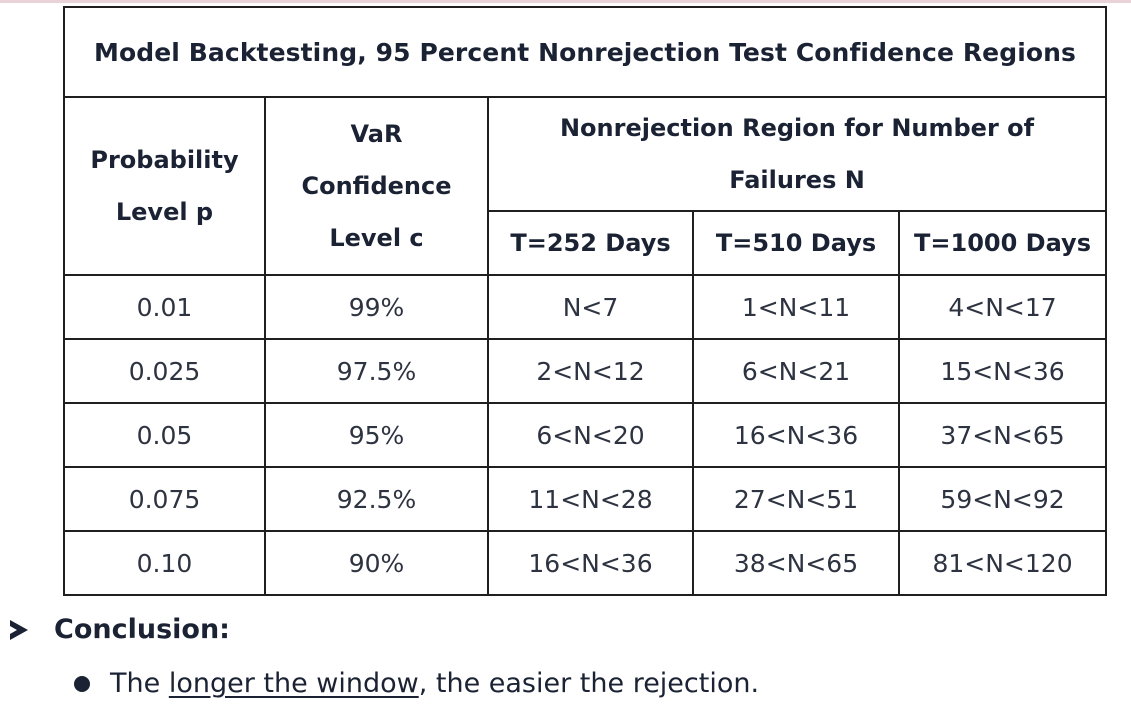 This screenshot has width=1131, height=708. I want to click on cell-t510: 27<N<51, so click(796, 499).